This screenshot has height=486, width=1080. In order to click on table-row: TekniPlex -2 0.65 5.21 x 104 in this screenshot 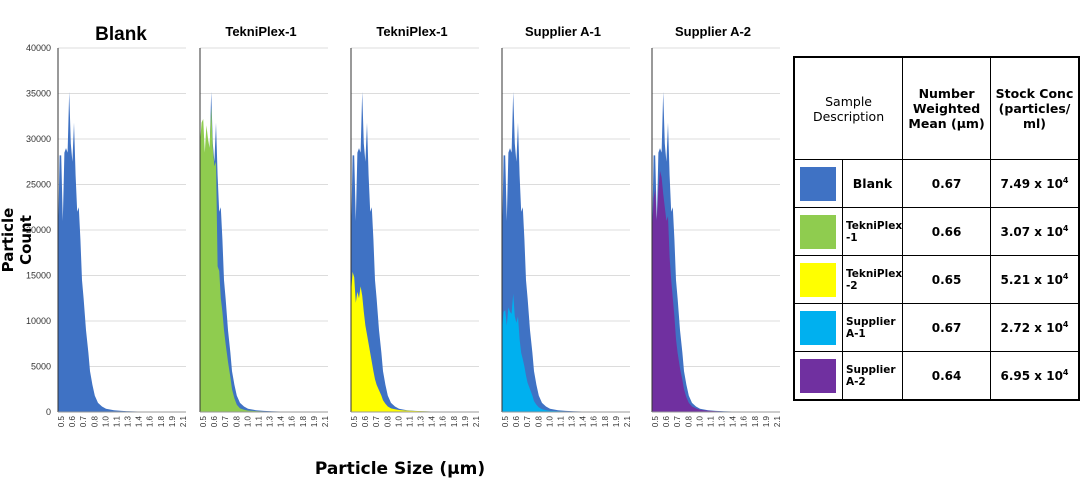, I will do `click(936, 279)`.